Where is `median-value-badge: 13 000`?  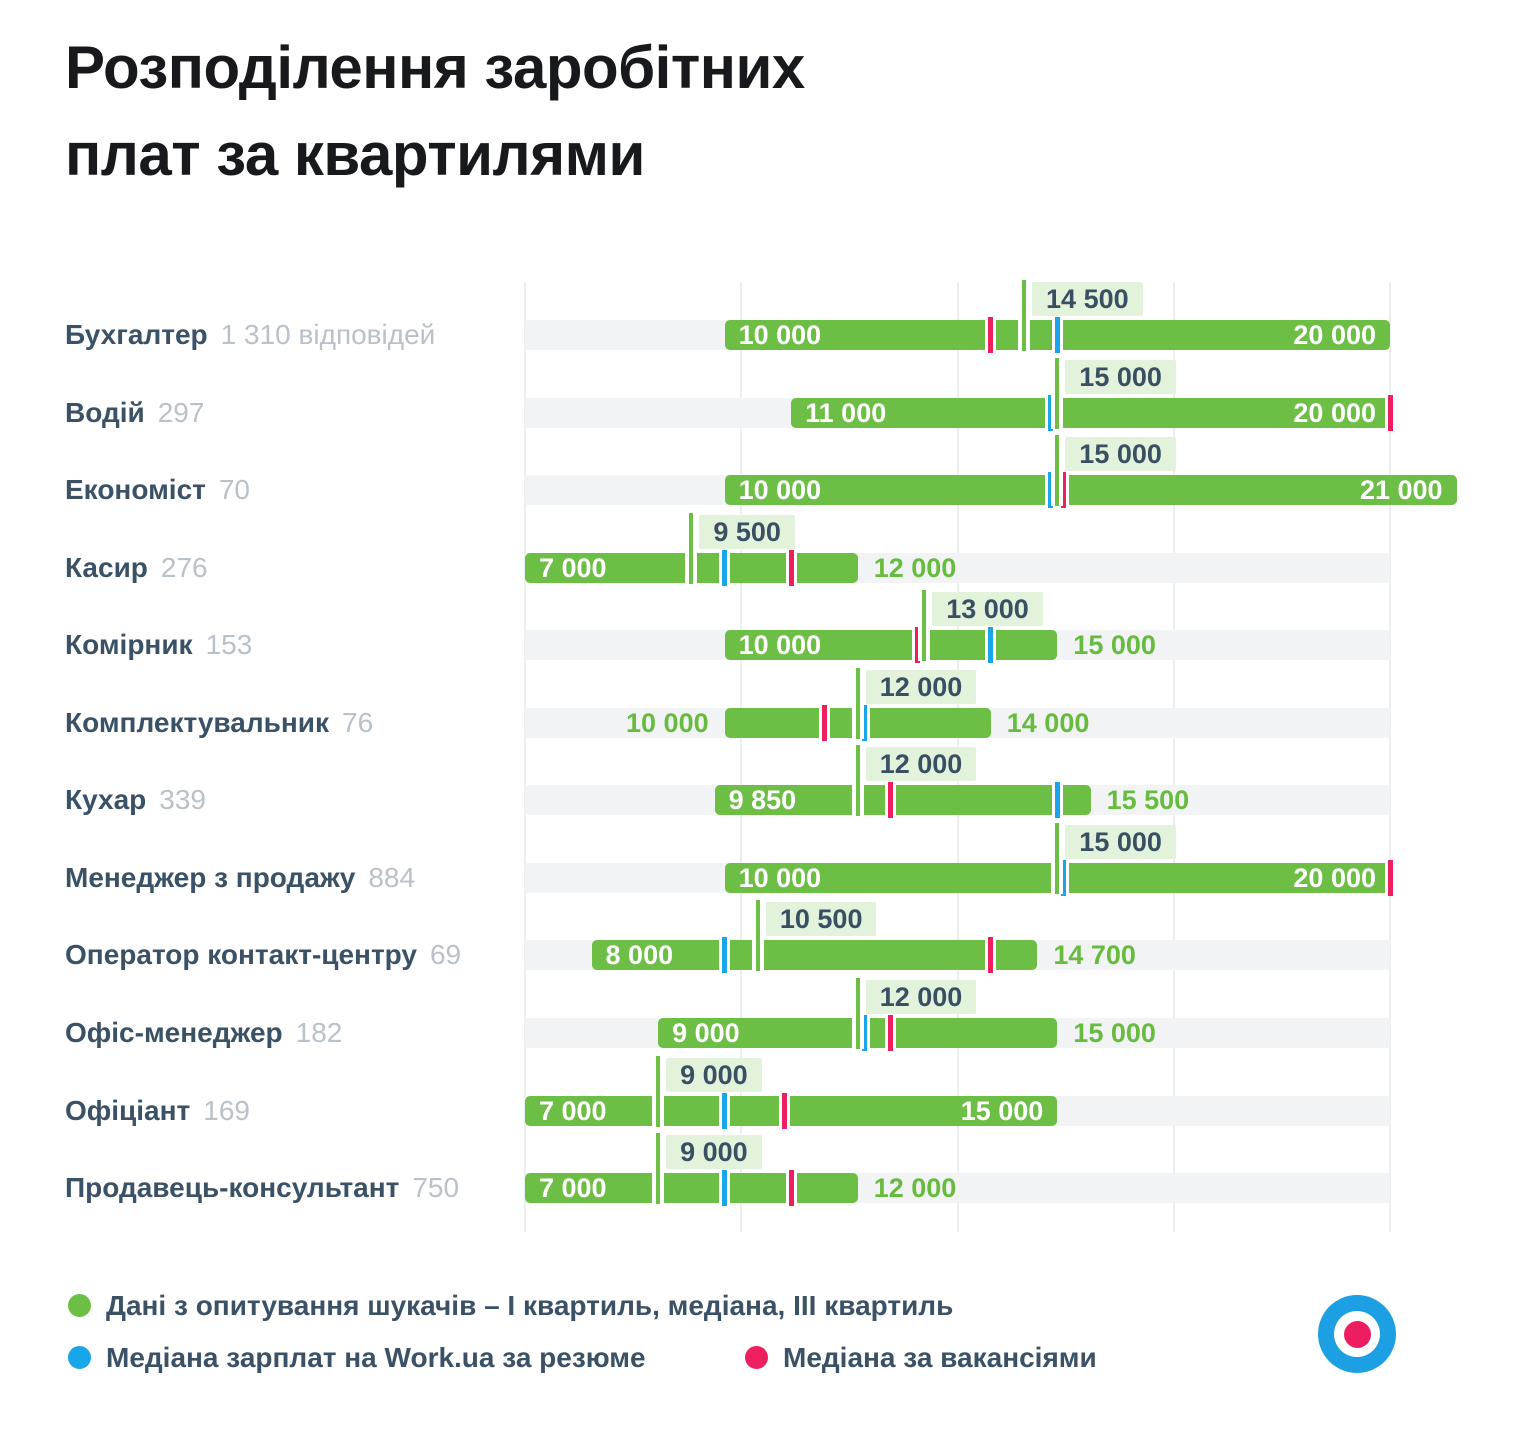 median-value-badge: 13 000 is located at coordinates (987, 609).